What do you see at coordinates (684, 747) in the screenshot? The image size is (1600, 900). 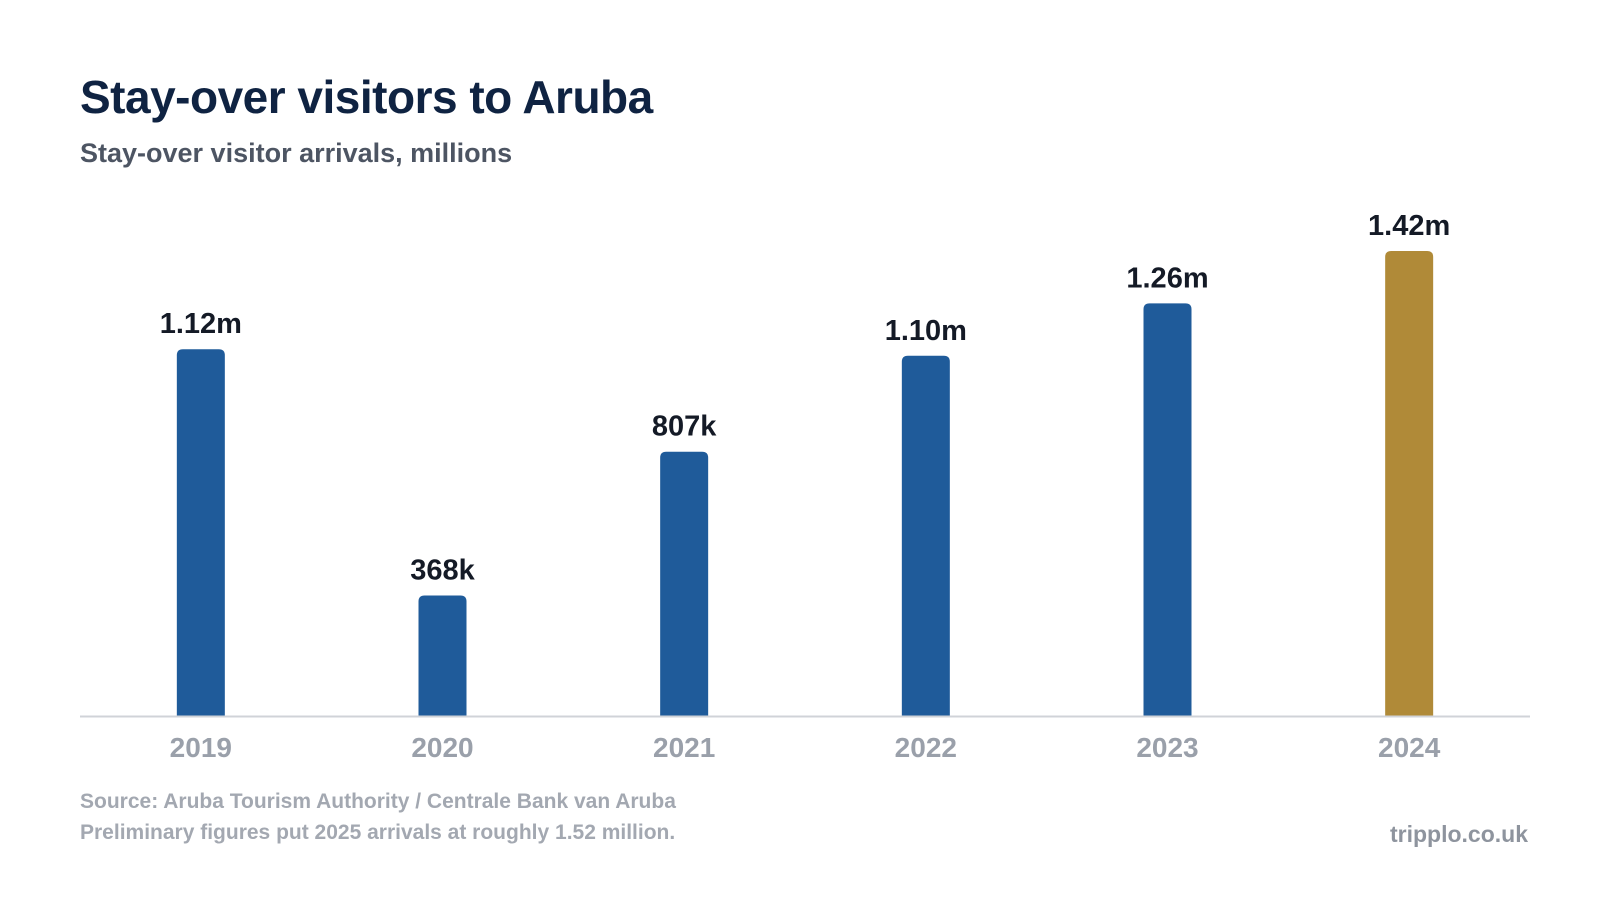 I see `x-tick-2021: 2021` at bounding box center [684, 747].